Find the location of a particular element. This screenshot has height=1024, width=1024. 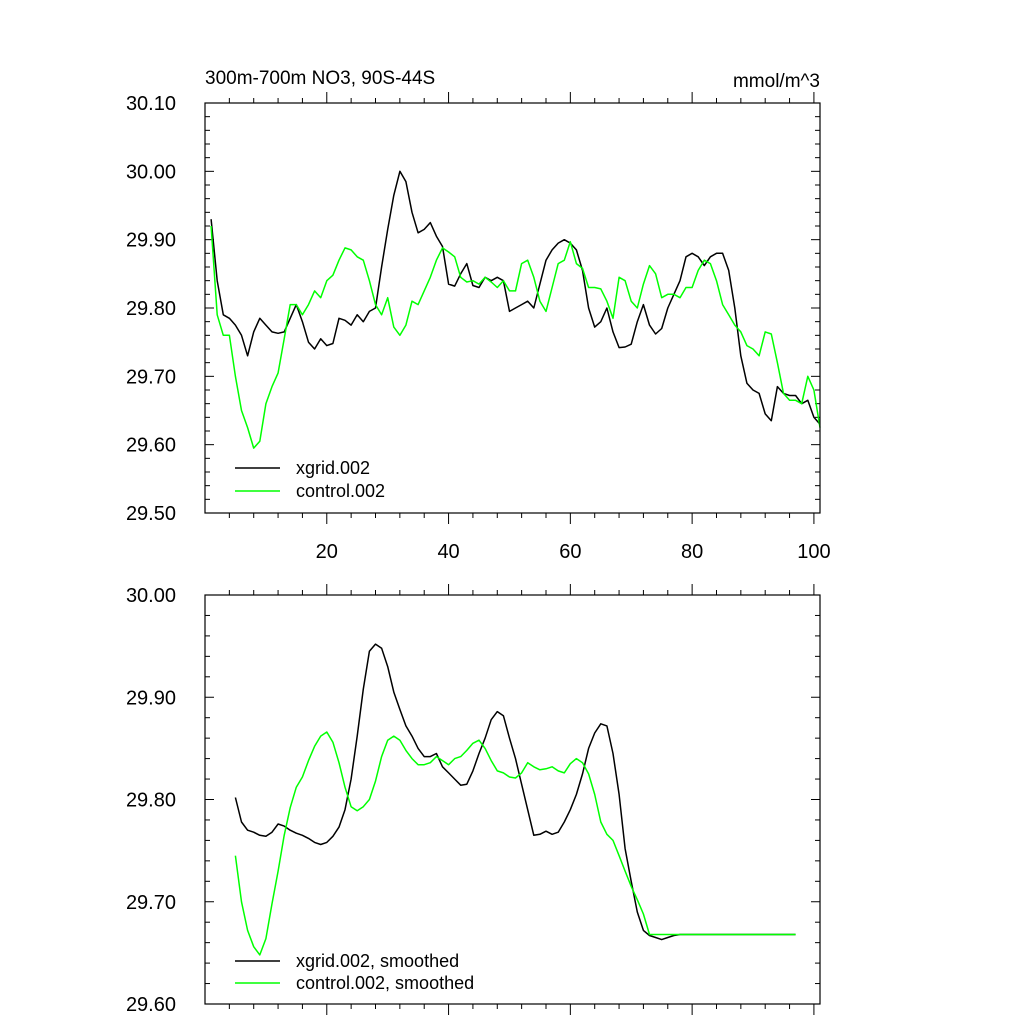

legend: xgrid.002 control.002 is located at coordinates (310, 479).